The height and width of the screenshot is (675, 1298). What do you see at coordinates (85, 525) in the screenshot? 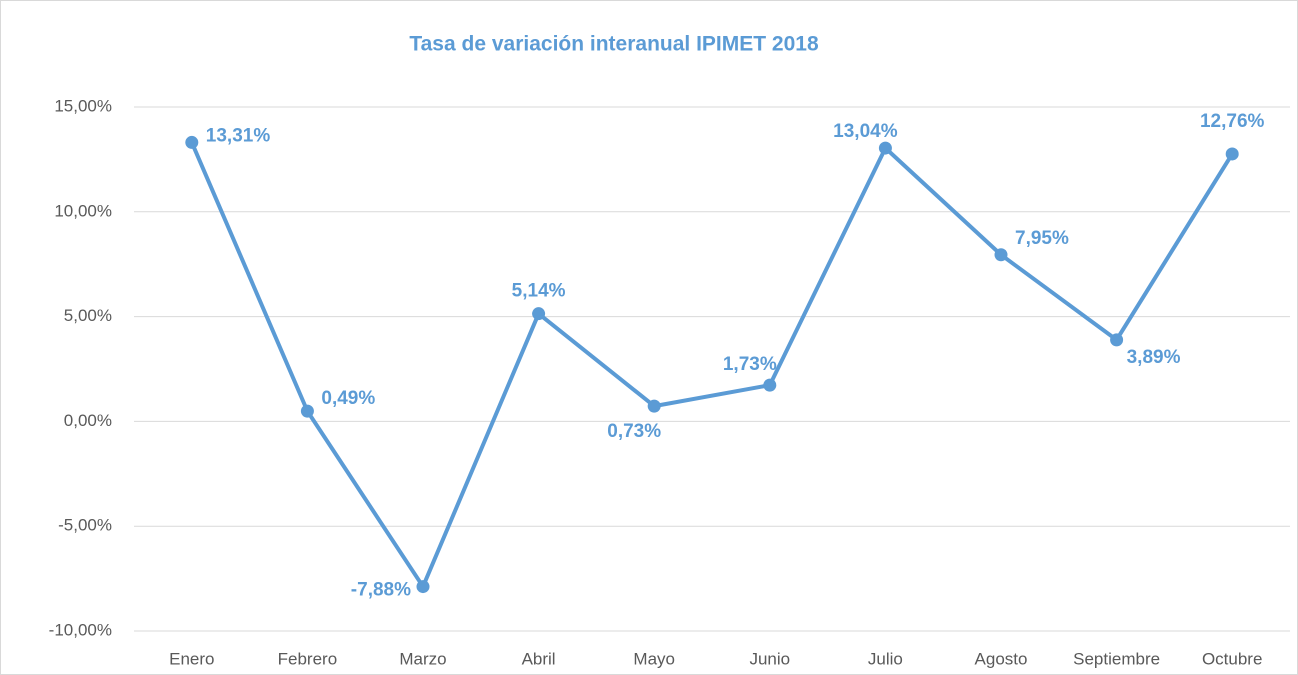
I see `y-tick-label: -5,00%` at bounding box center [85, 525].